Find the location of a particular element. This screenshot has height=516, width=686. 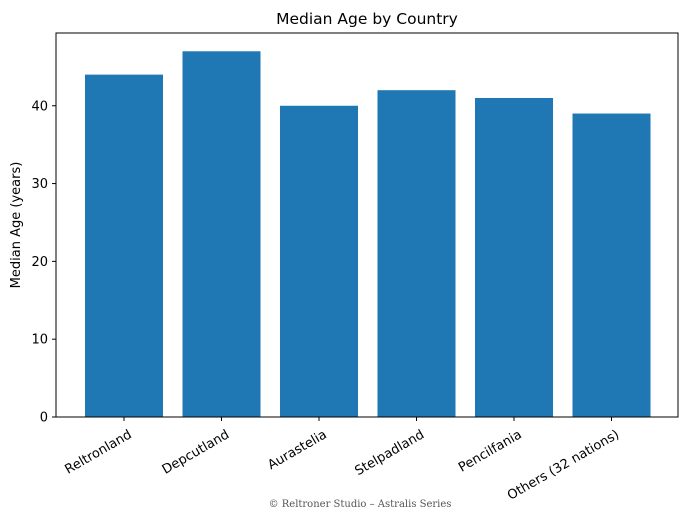

y-axis-label: Median Age (years) is located at coordinates (16, 225).